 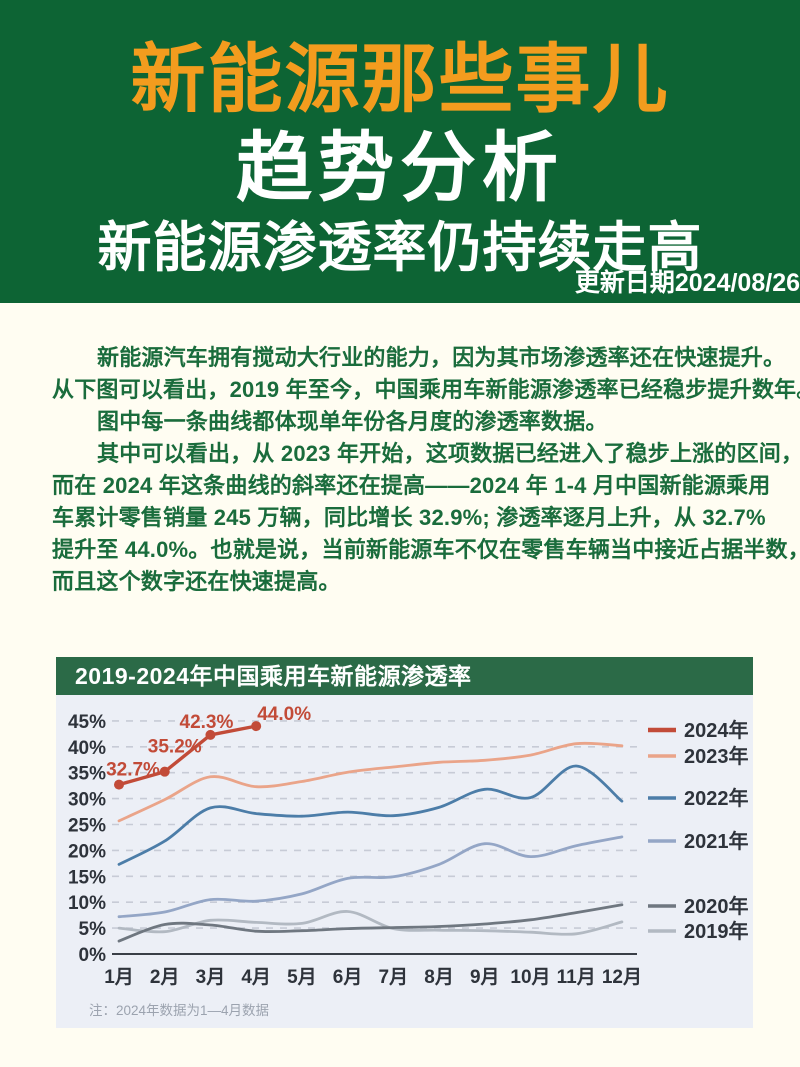 I want to click on series-line-2020年, so click(x=370, y=923).